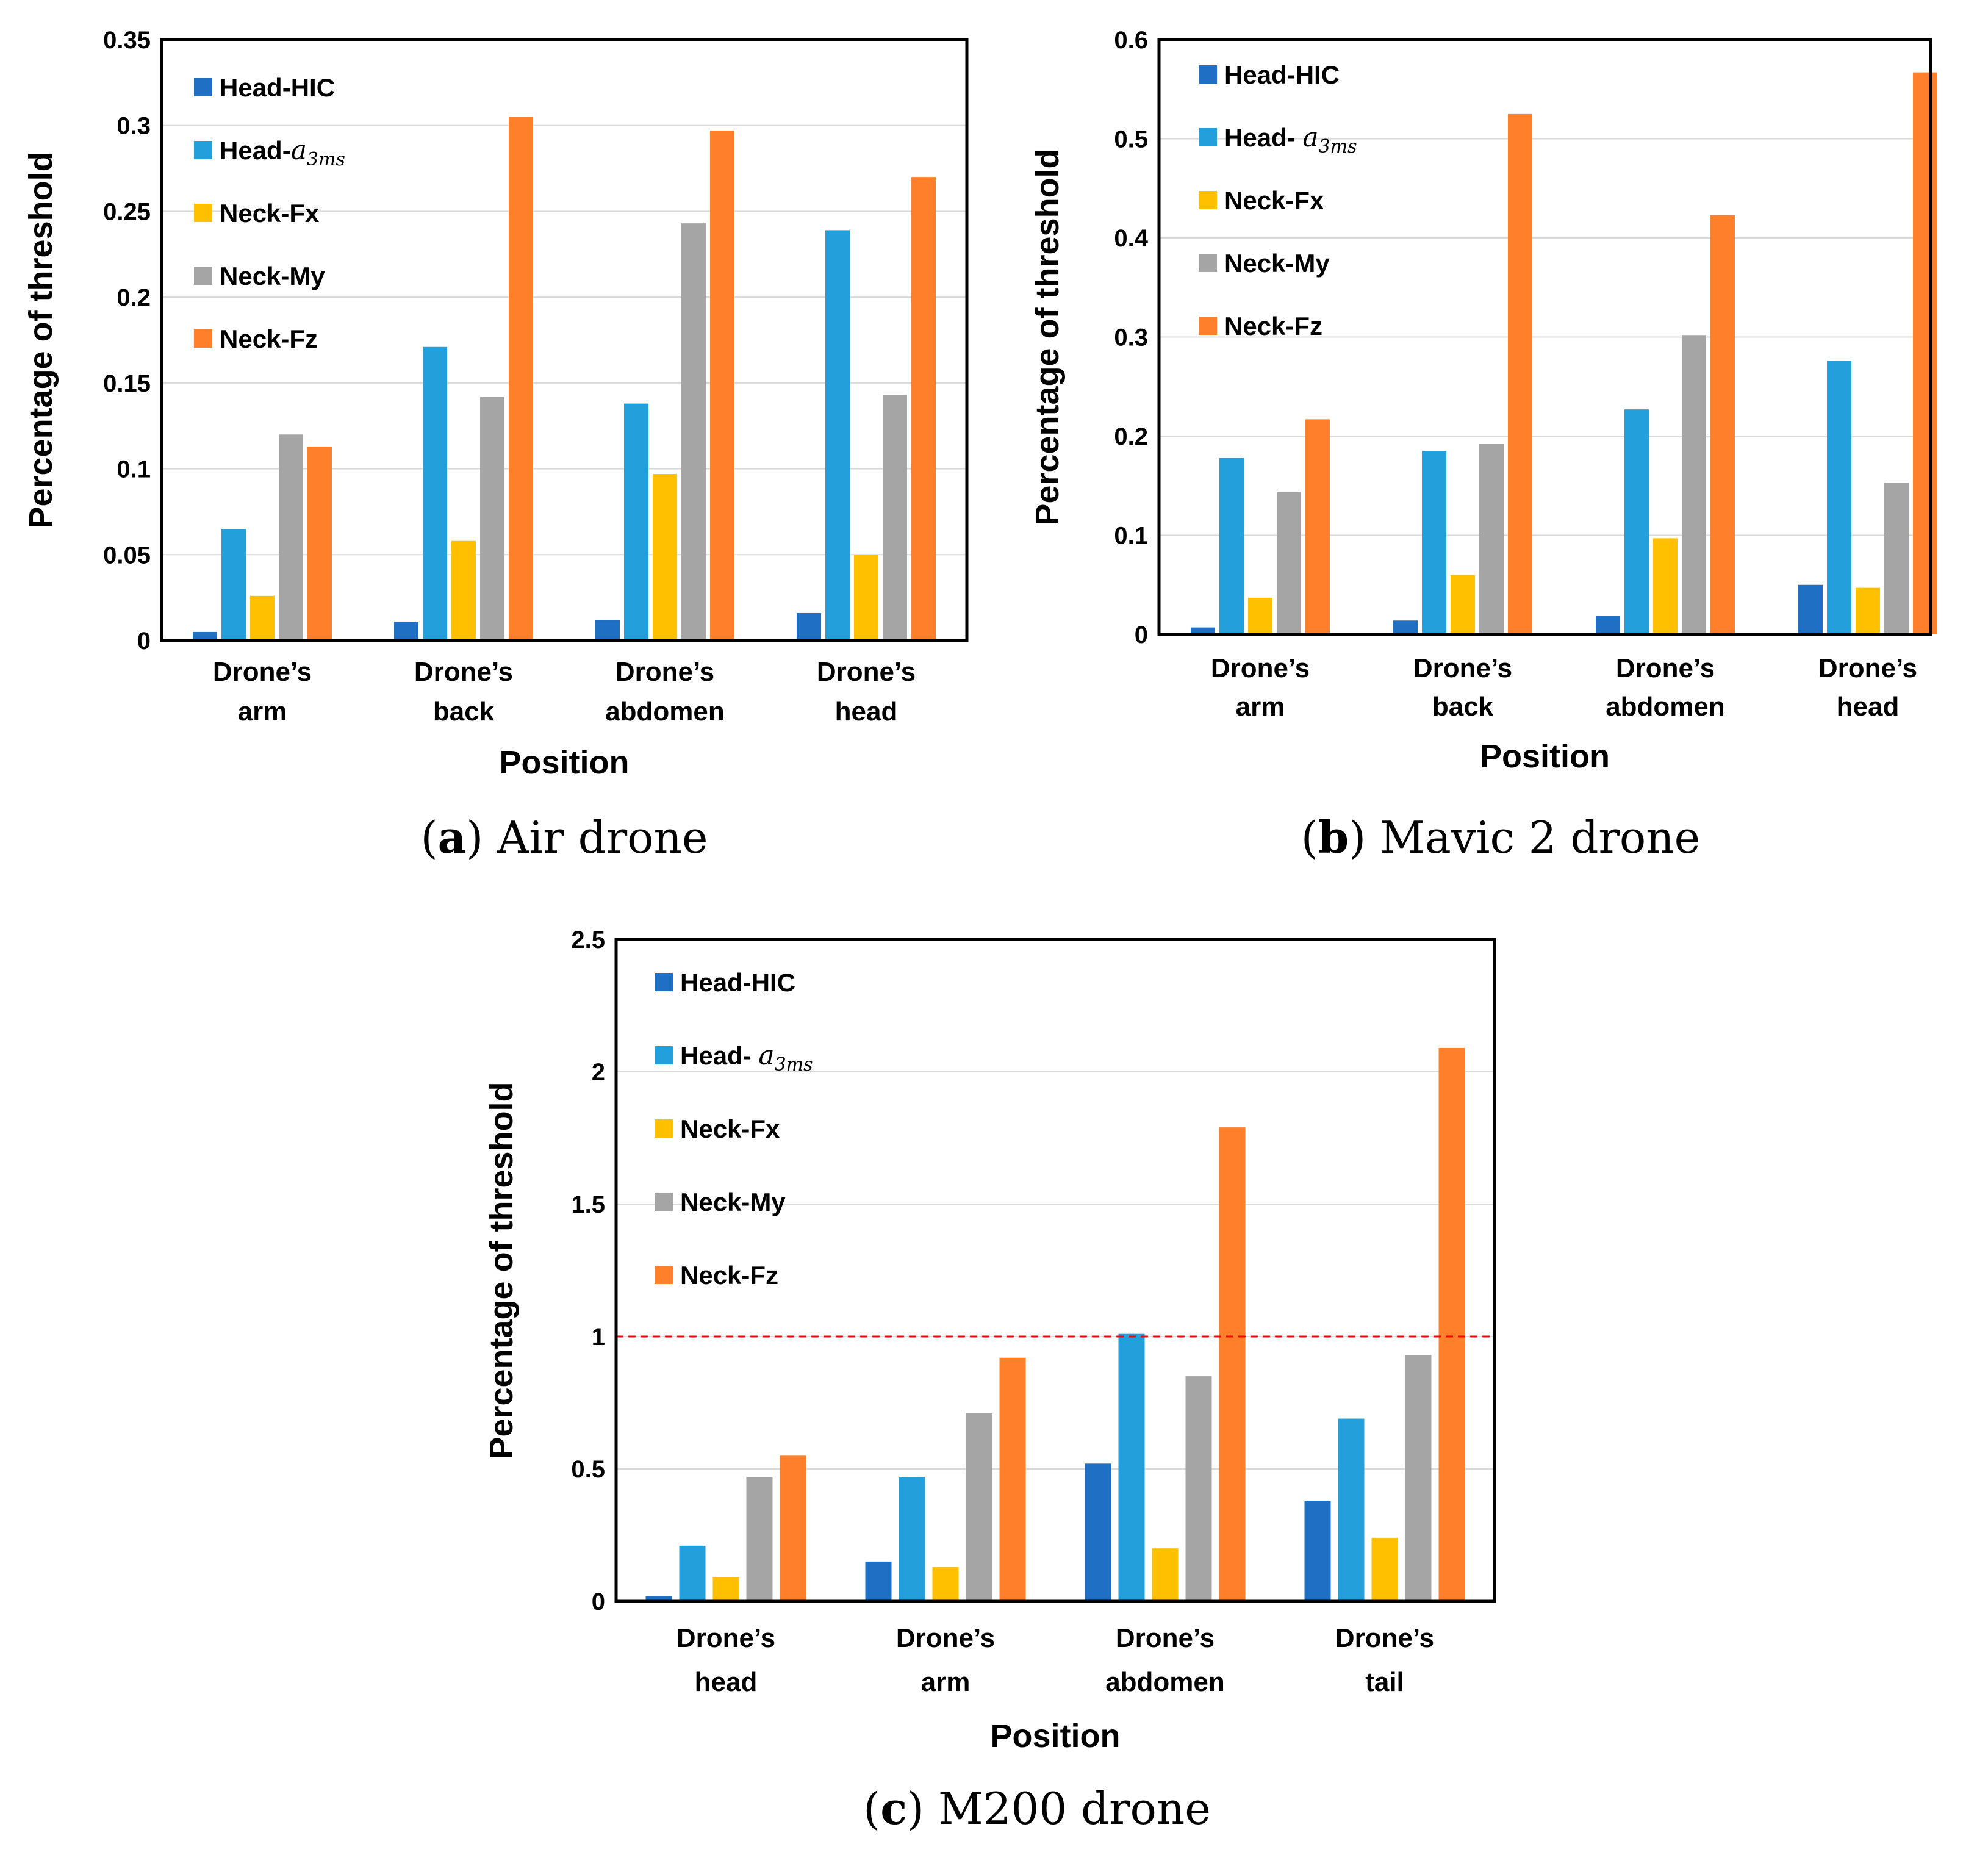 The image size is (1988, 1852). I want to click on y-tick-label: 0.05, so click(127, 555).